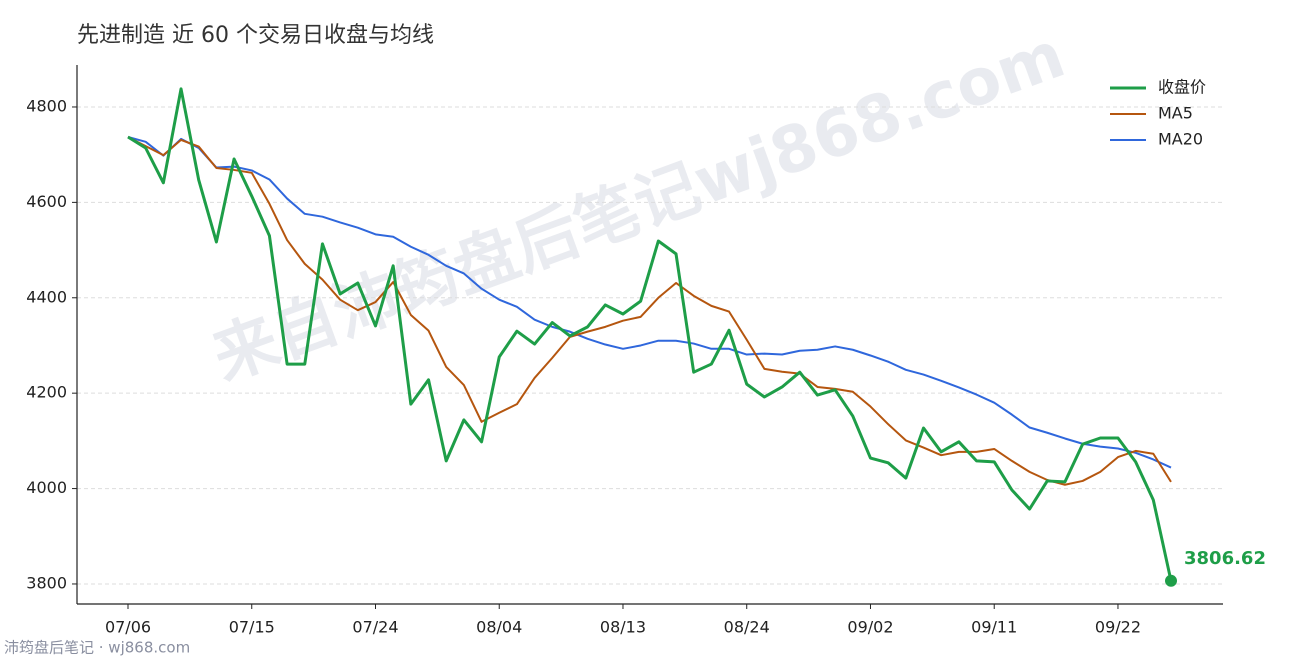 The height and width of the screenshot is (660, 1290). What do you see at coordinates (46, 105) in the screenshot?
I see `y-tick-label: 4800` at bounding box center [46, 105].